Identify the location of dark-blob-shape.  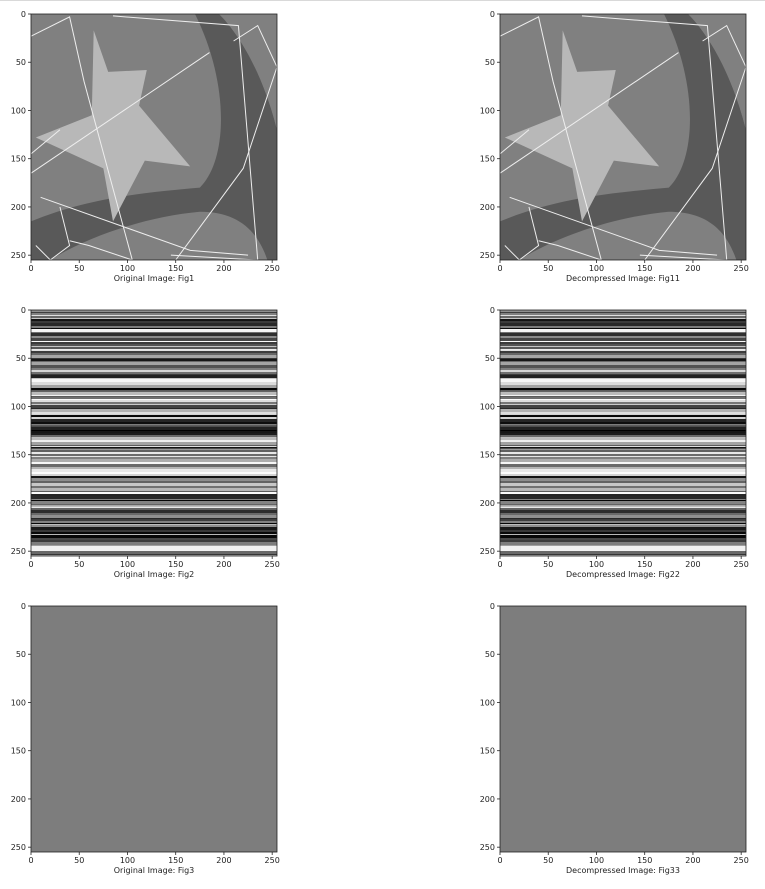
(623, 137).